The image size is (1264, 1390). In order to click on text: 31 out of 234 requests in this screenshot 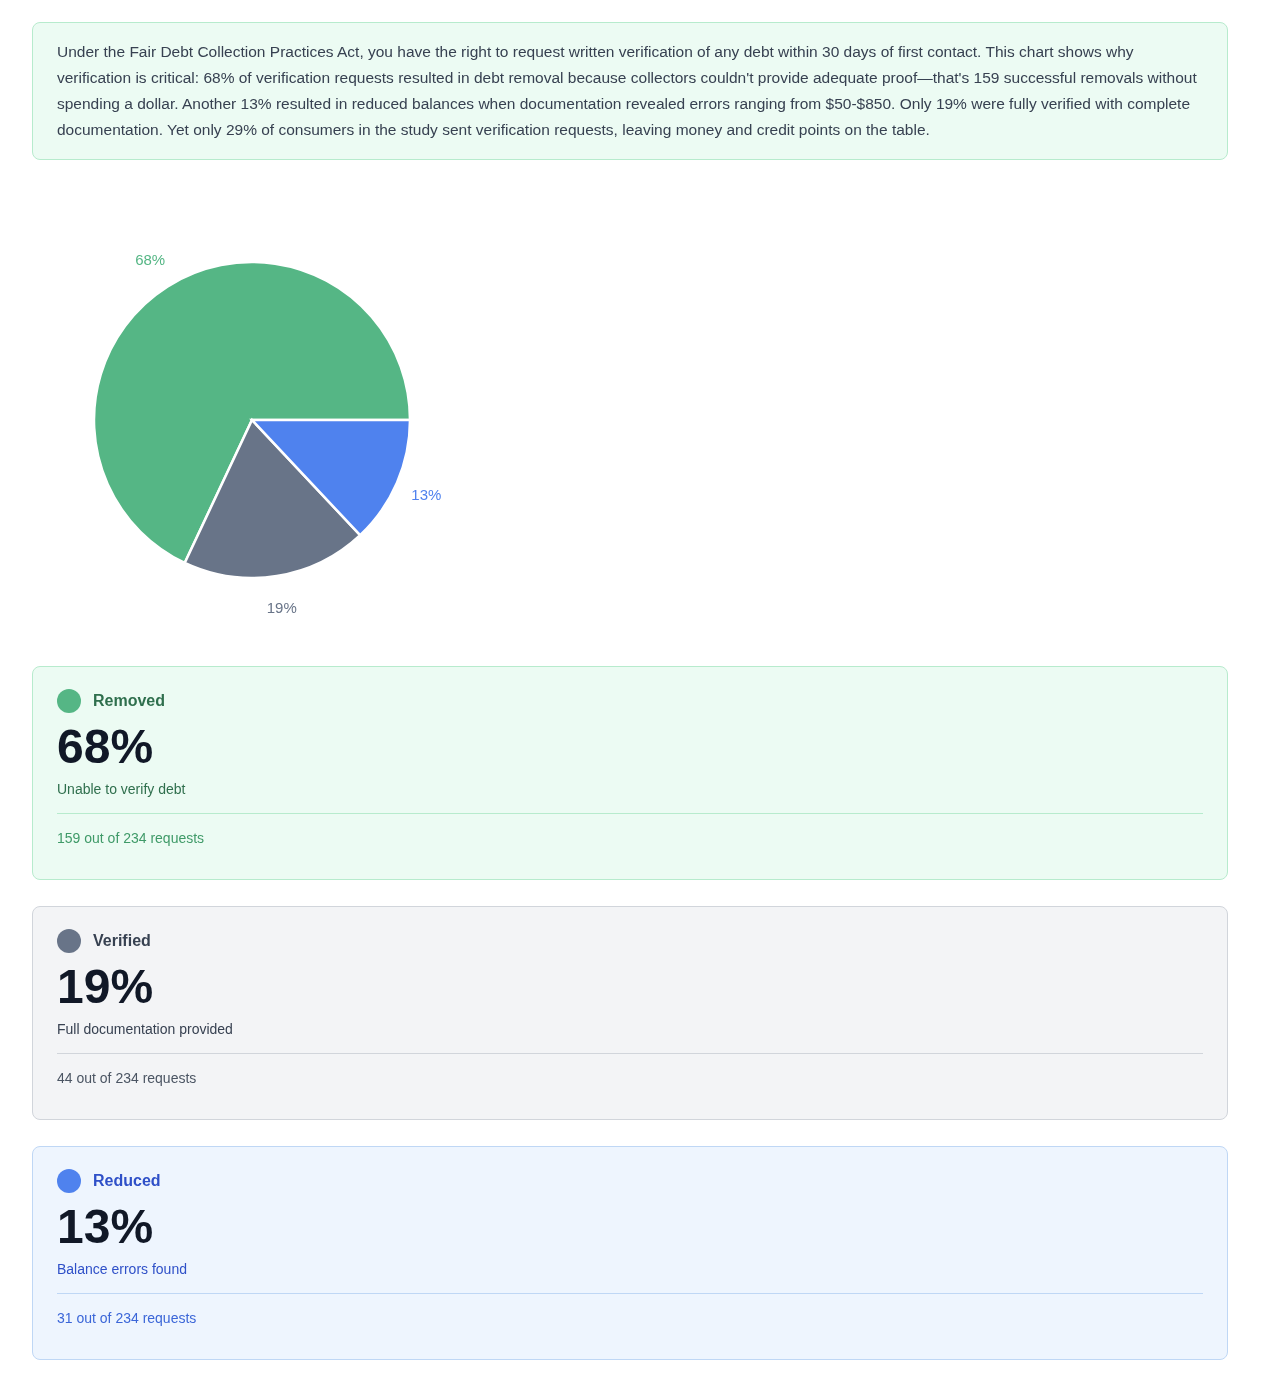, I will do `click(630, 1309)`.